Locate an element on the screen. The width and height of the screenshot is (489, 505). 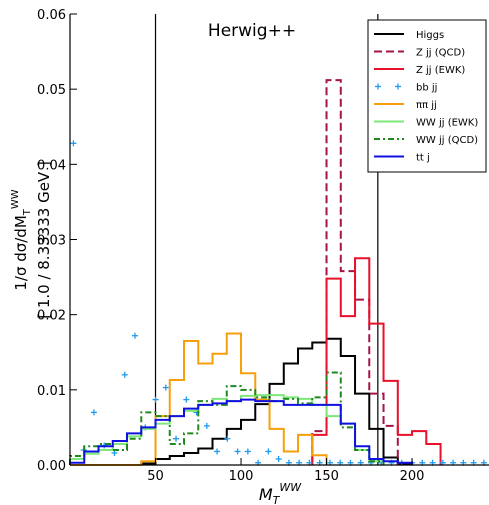
legend-item: Z jj (EWK) is located at coordinates (419, 70).